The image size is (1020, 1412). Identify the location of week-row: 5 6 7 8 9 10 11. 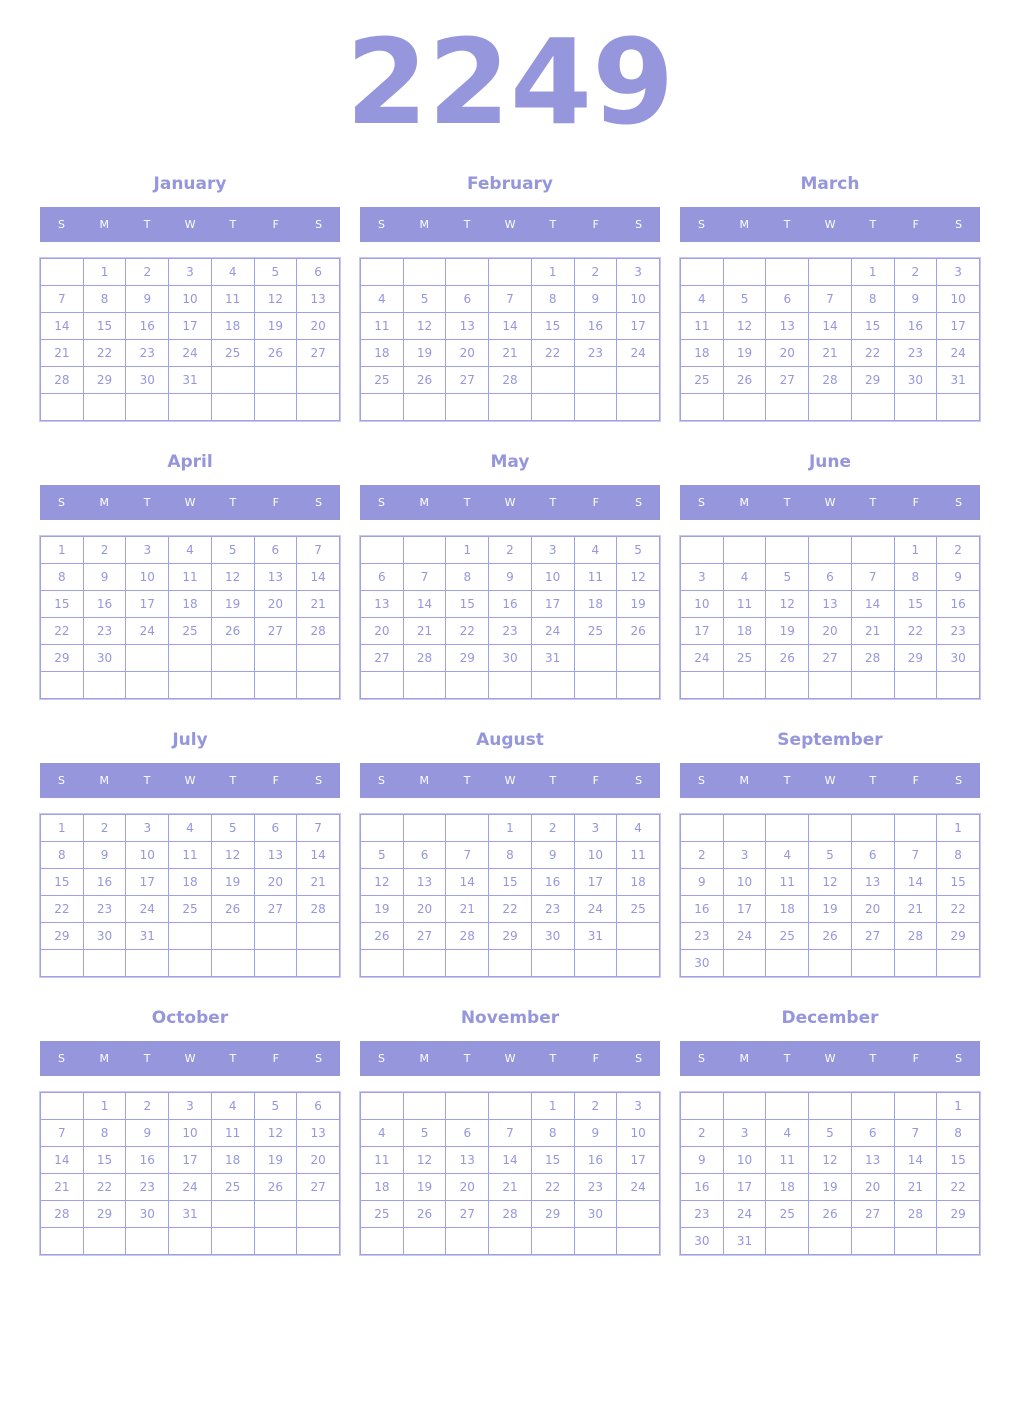
(510, 855).